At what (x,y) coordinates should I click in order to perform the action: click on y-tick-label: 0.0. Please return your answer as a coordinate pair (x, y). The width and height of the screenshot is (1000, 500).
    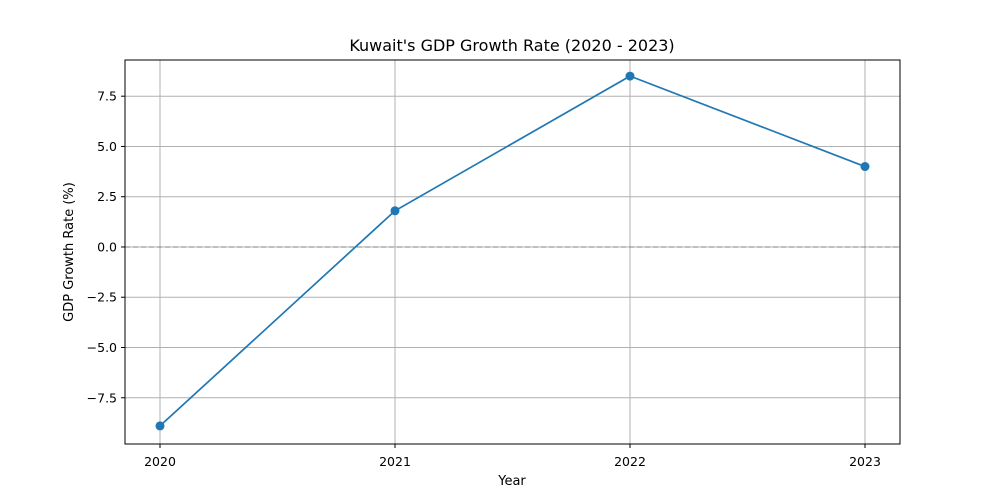
    Looking at the image, I should click on (107, 246).